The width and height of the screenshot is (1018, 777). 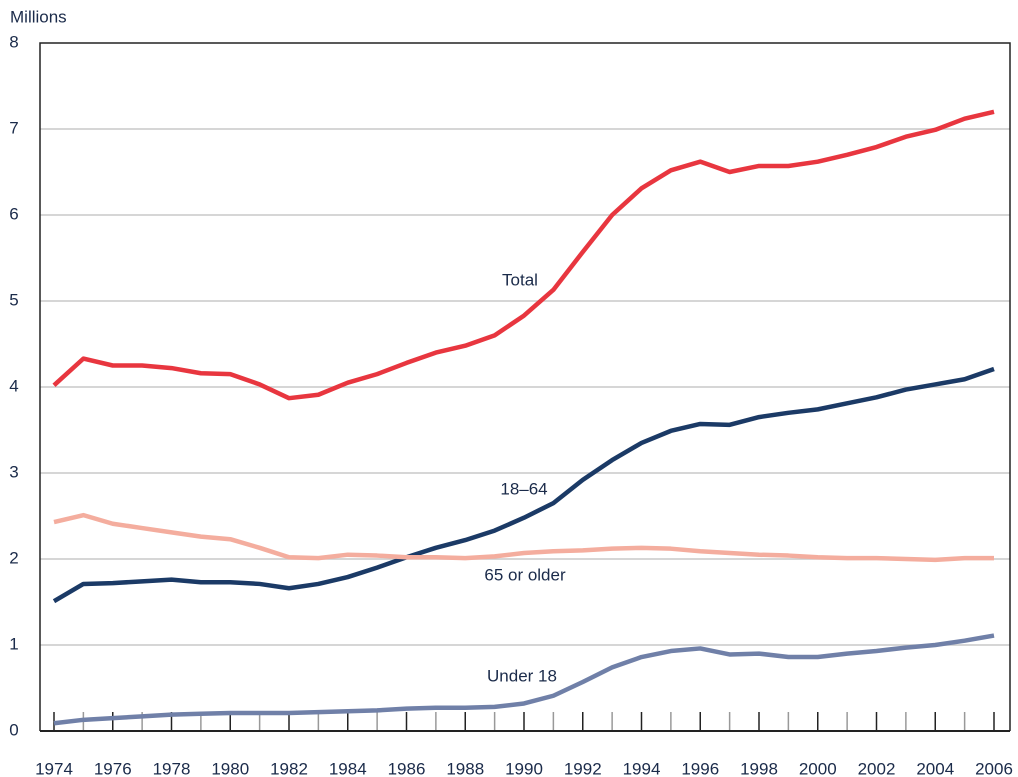 I want to click on y-tick-label: 5, so click(x=13, y=299).